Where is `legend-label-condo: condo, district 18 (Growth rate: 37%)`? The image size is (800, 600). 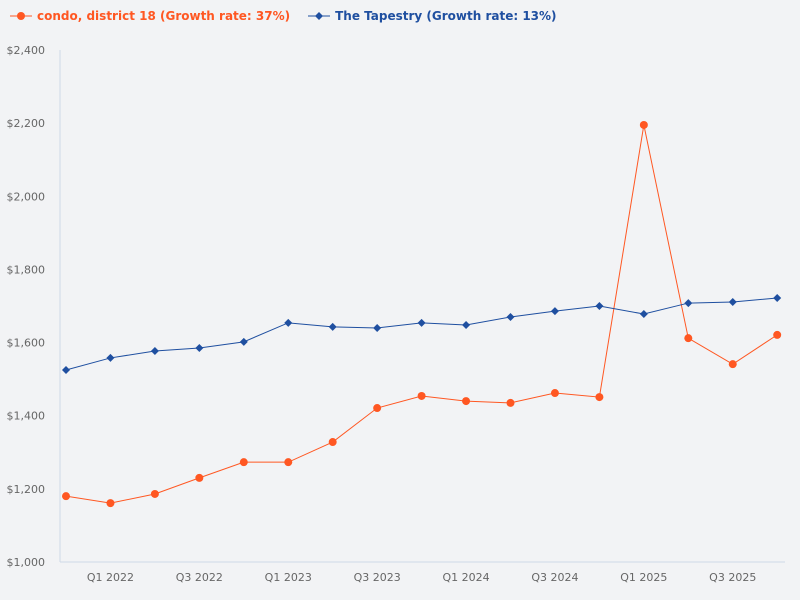
legend-label-condo: condo, district 18 (Growth rate: 37%) is located at coordinates (164, 16).